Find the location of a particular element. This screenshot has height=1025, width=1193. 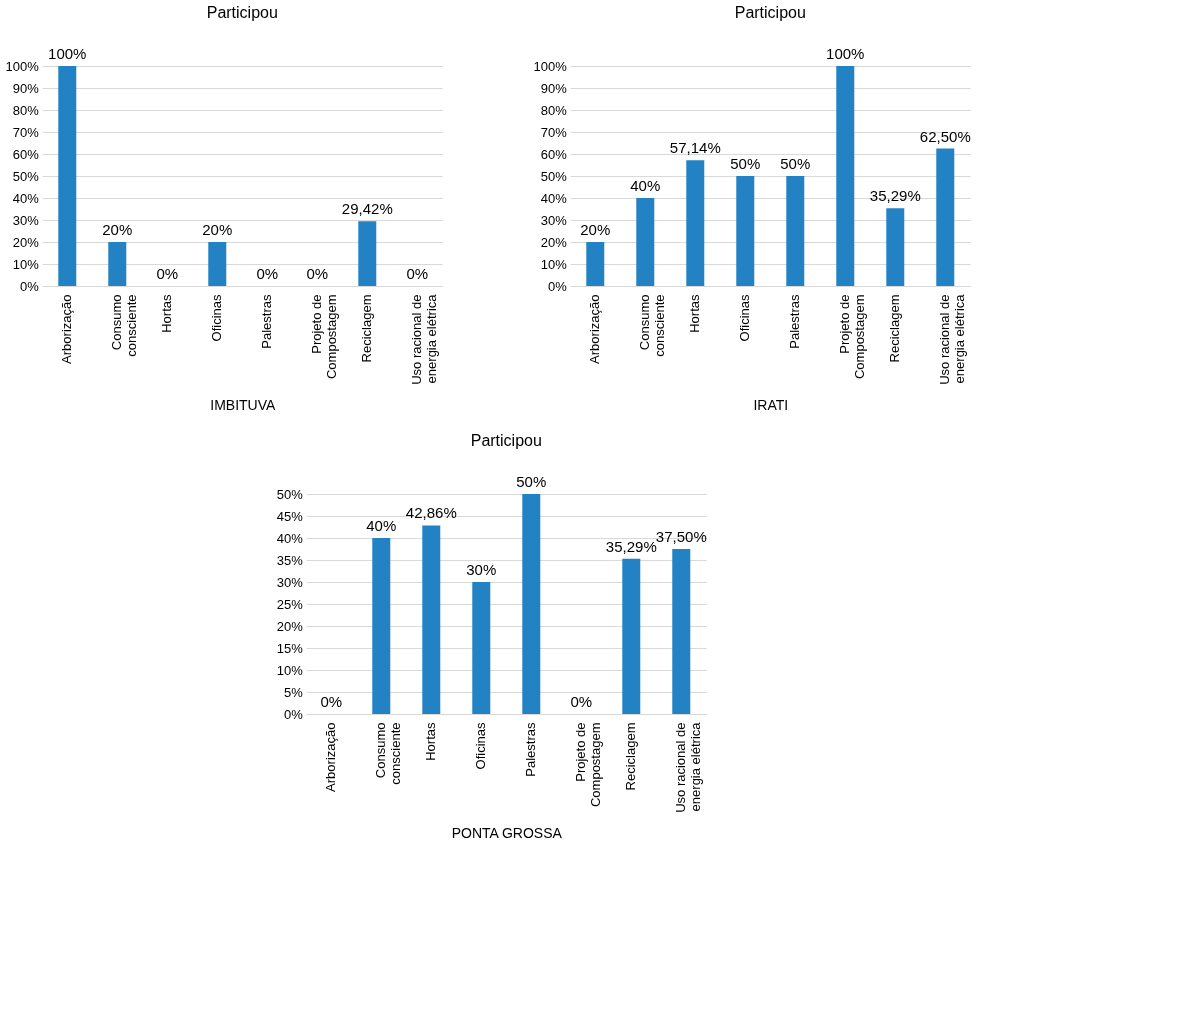

data-label: 30% is located at coordinates (481, 569).